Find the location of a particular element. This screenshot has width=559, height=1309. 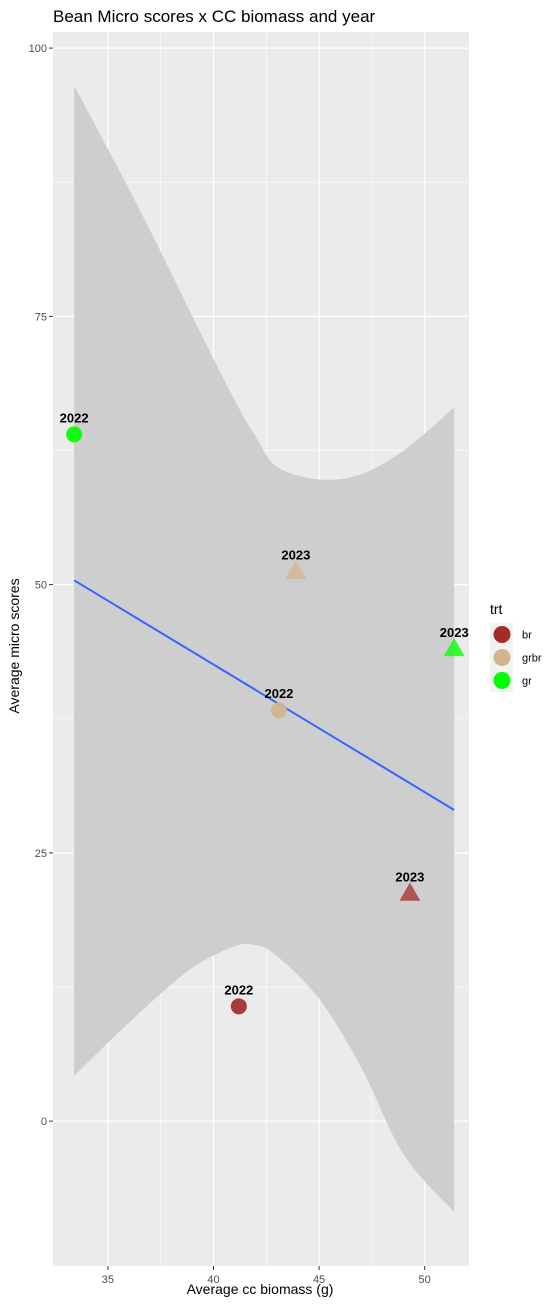

y-tick-label: 100 is located at coordinates (38, 49).